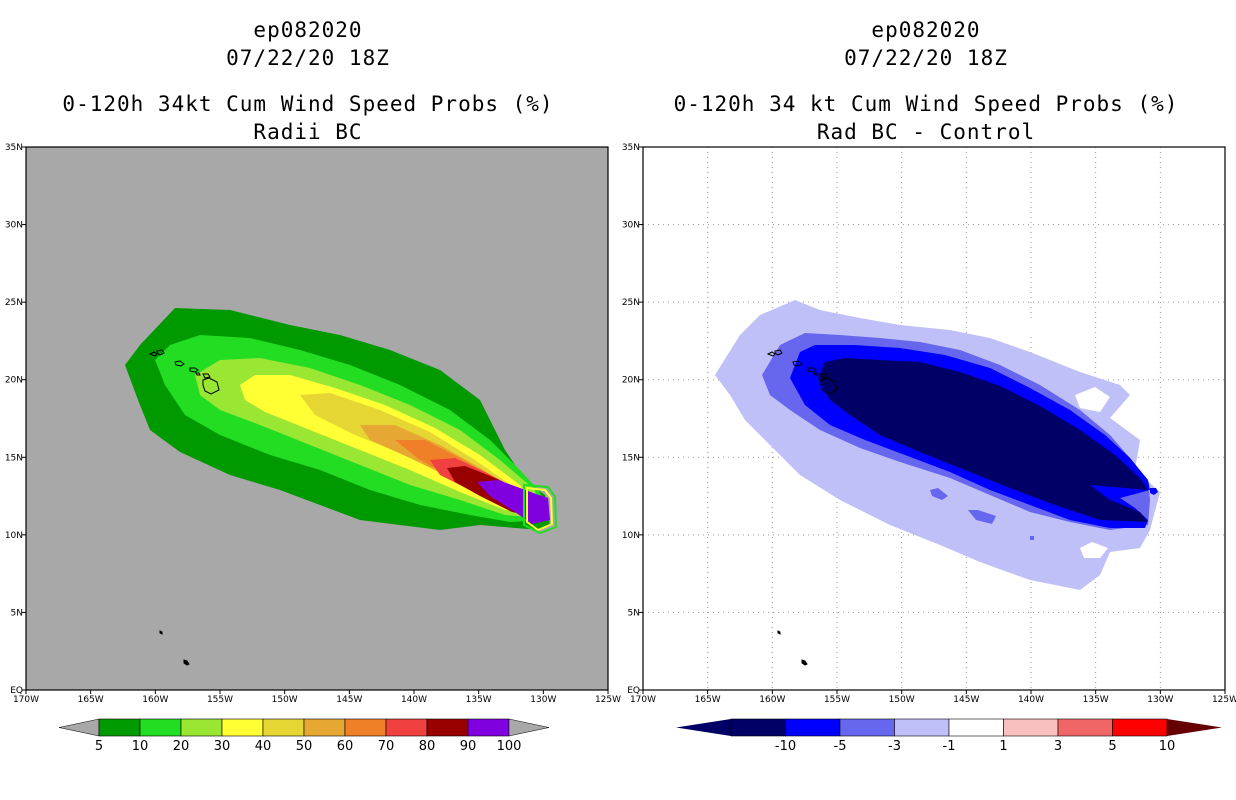 This screenshot has width=1236, height=800. Describe the element at coordinates (926, 30) in the screenshot. I see `right-storm-id: ep082020` at that location.